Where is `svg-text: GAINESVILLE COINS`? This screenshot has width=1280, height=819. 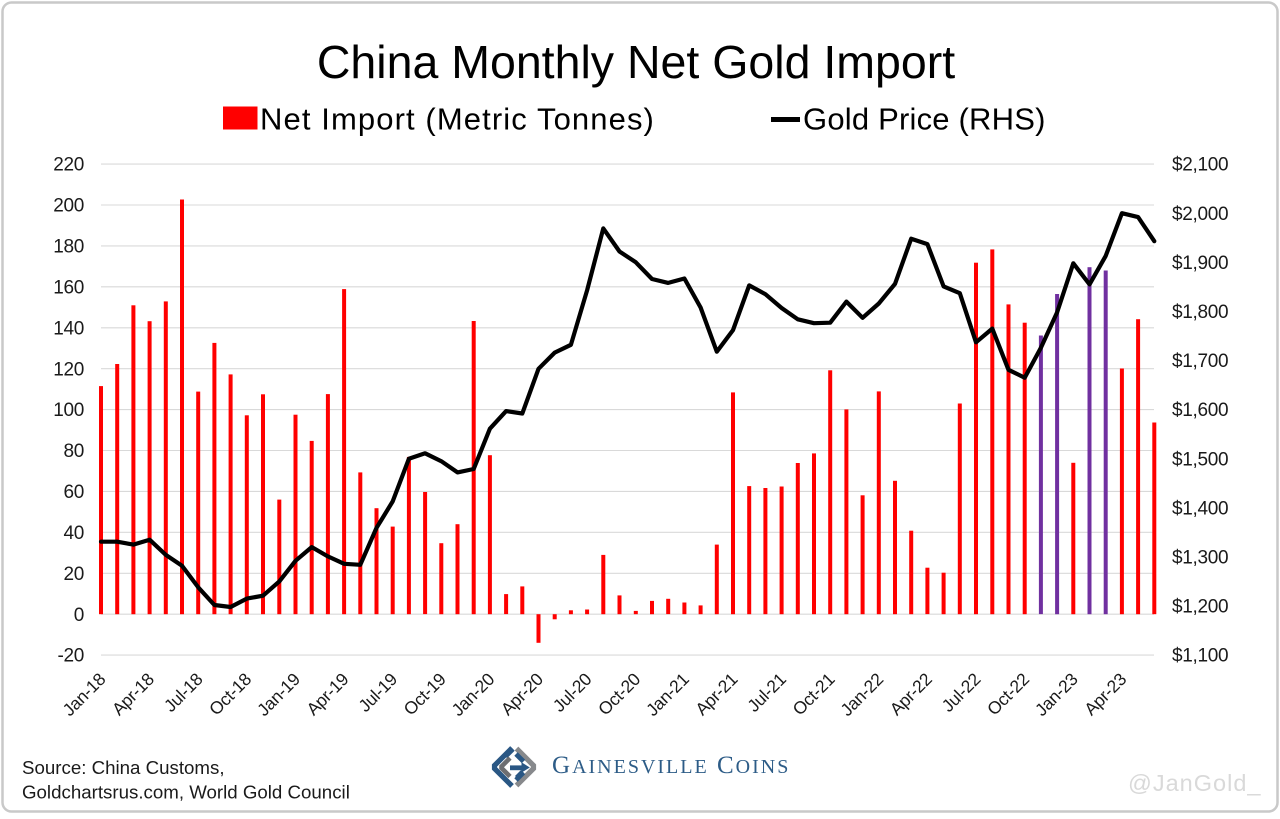
svg-text: GAINESVILLE COINS is located at coordinates (671, 765).